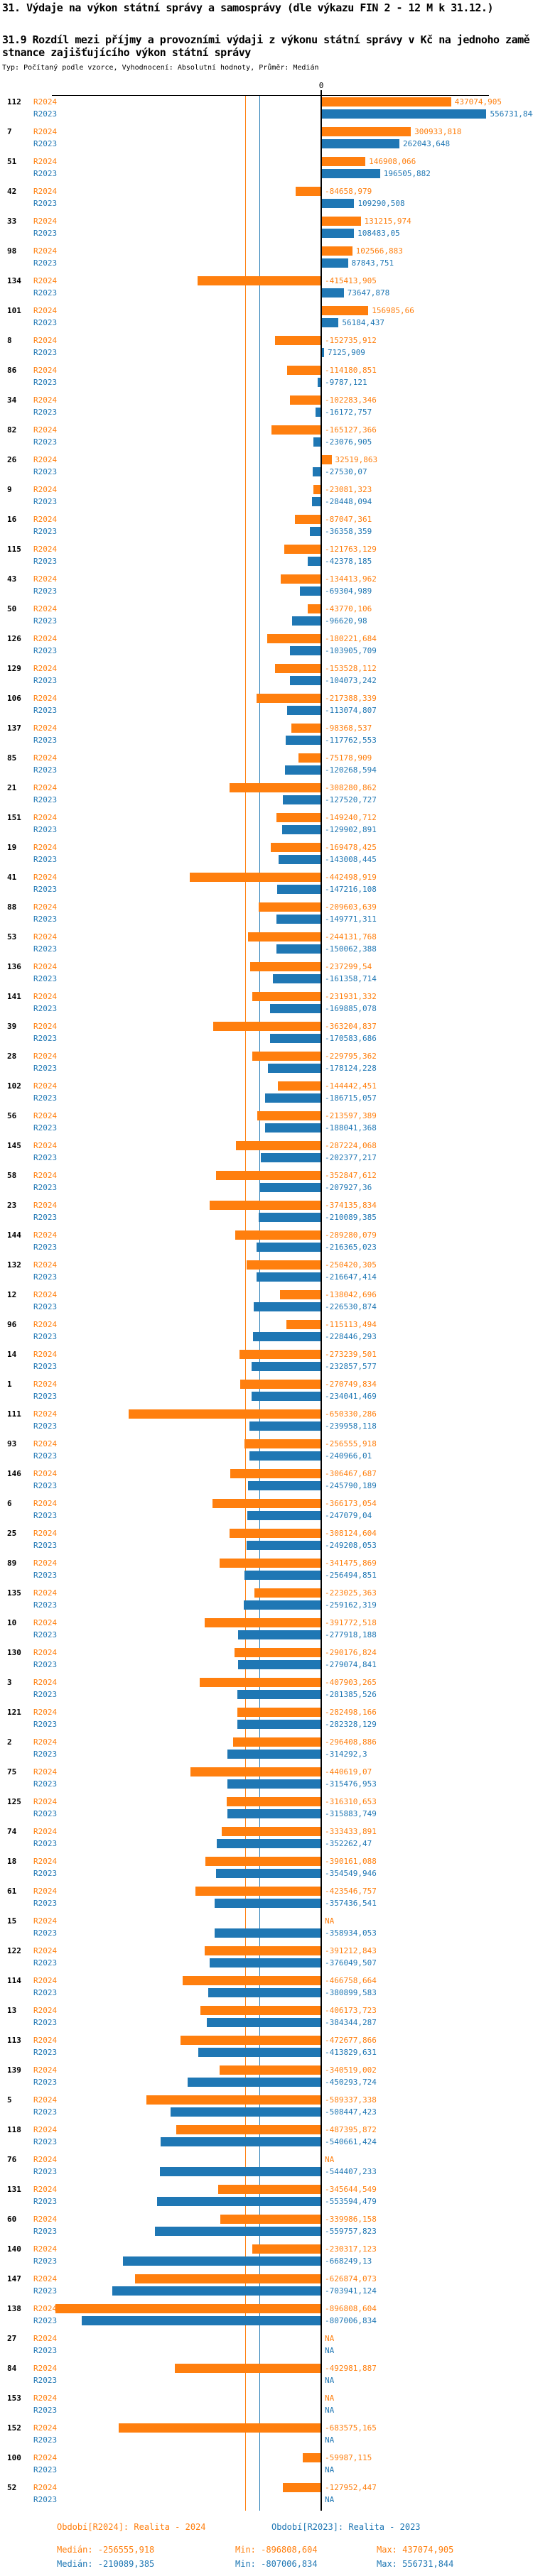 The image size is (533, 2576). What do you see at coordinates (393, 310) in the screenshot?
I see `value-label-r2024: 156985,66` at bounding box center [393, 310].